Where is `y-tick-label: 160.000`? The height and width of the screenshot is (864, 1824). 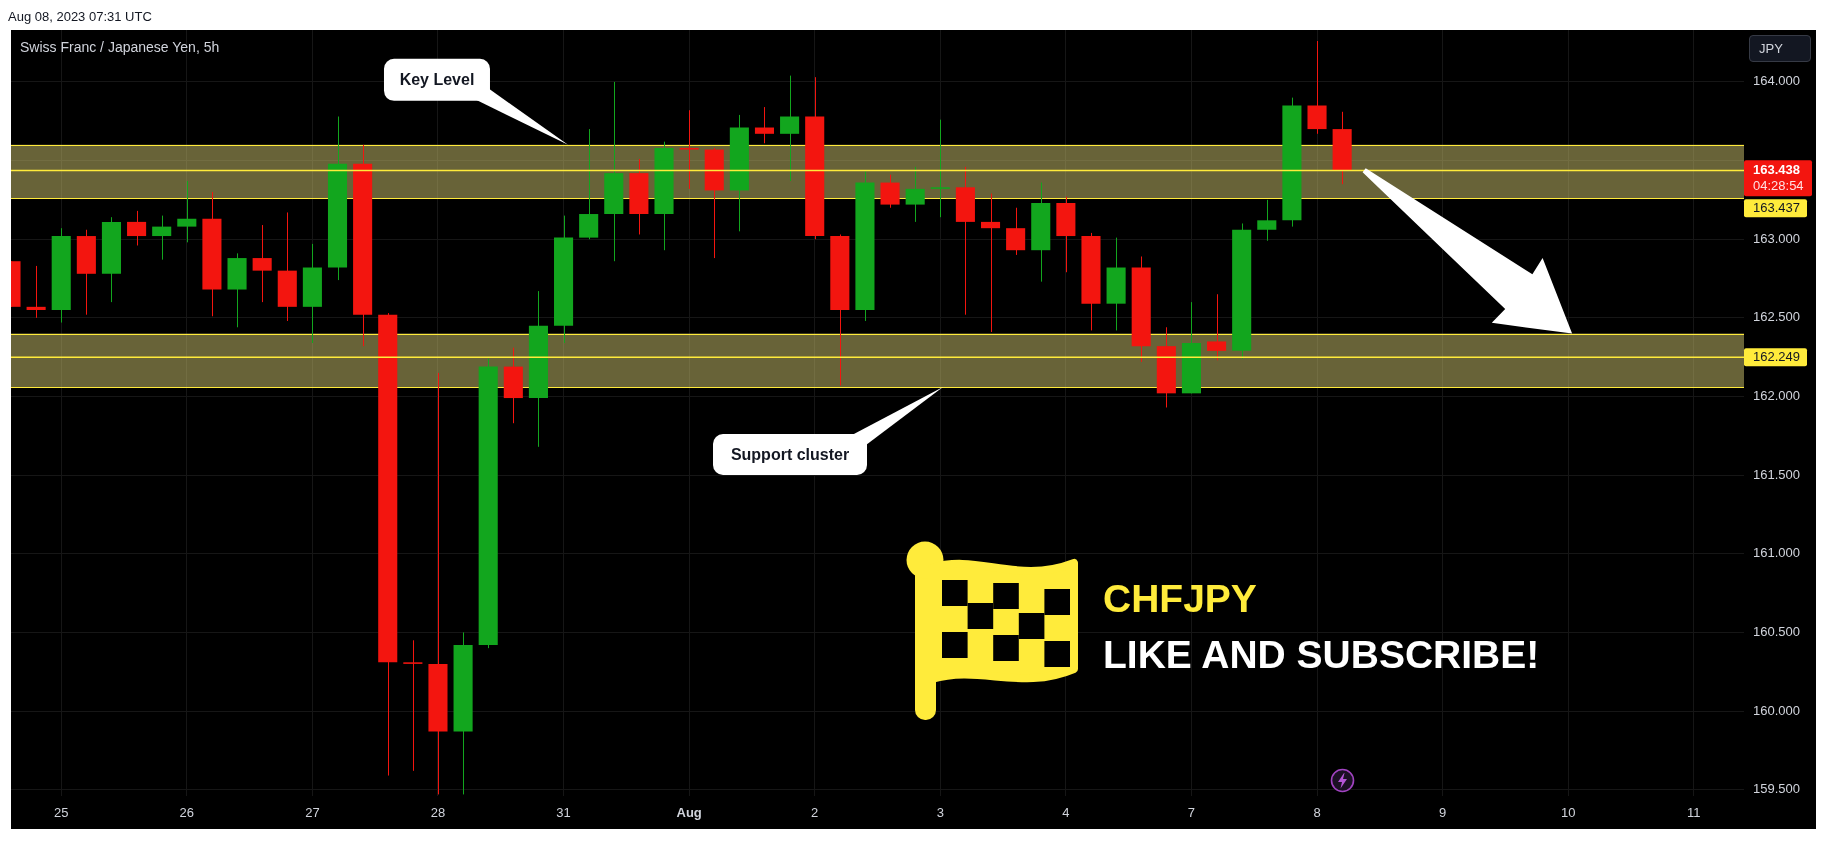 y-tick-label: 160.000 is located at coordinates (1776, 710).